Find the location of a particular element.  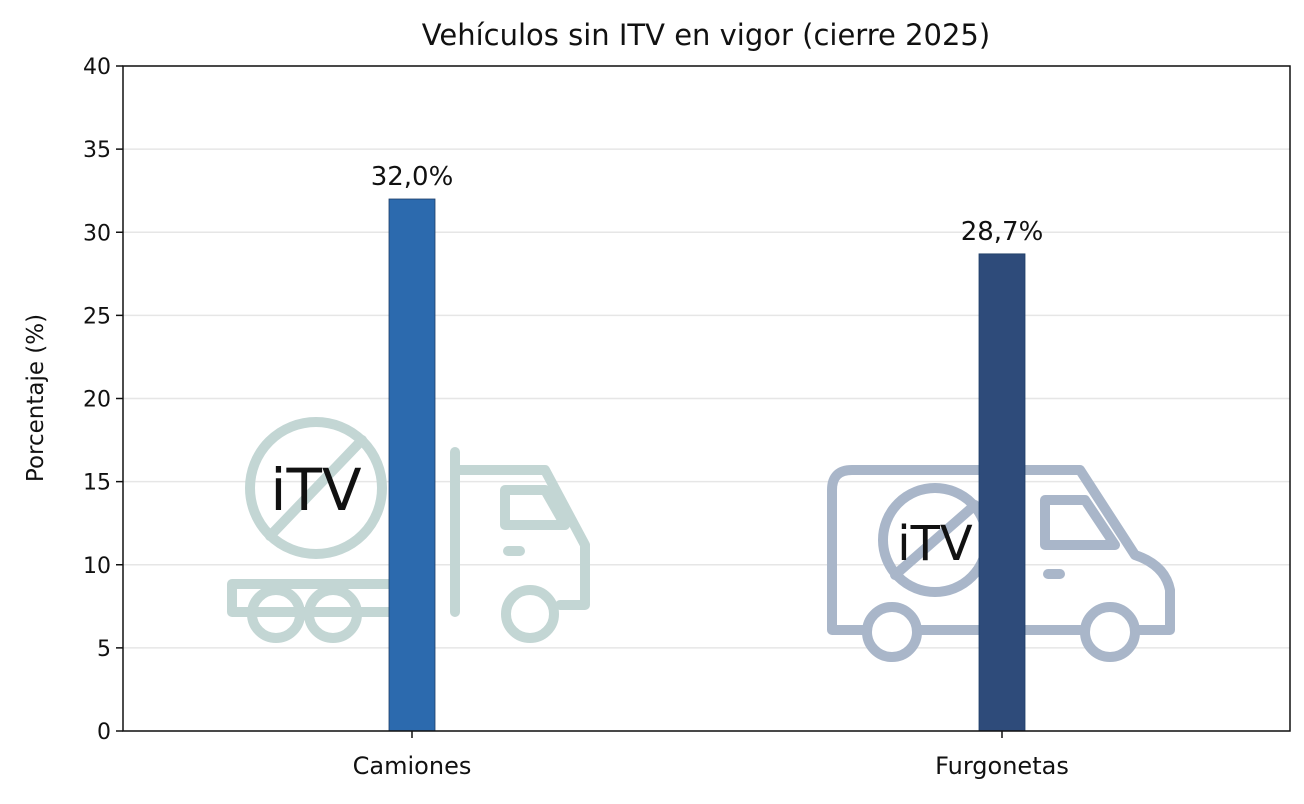

y-tick-label: 30 is located at coordinates (97, 233).